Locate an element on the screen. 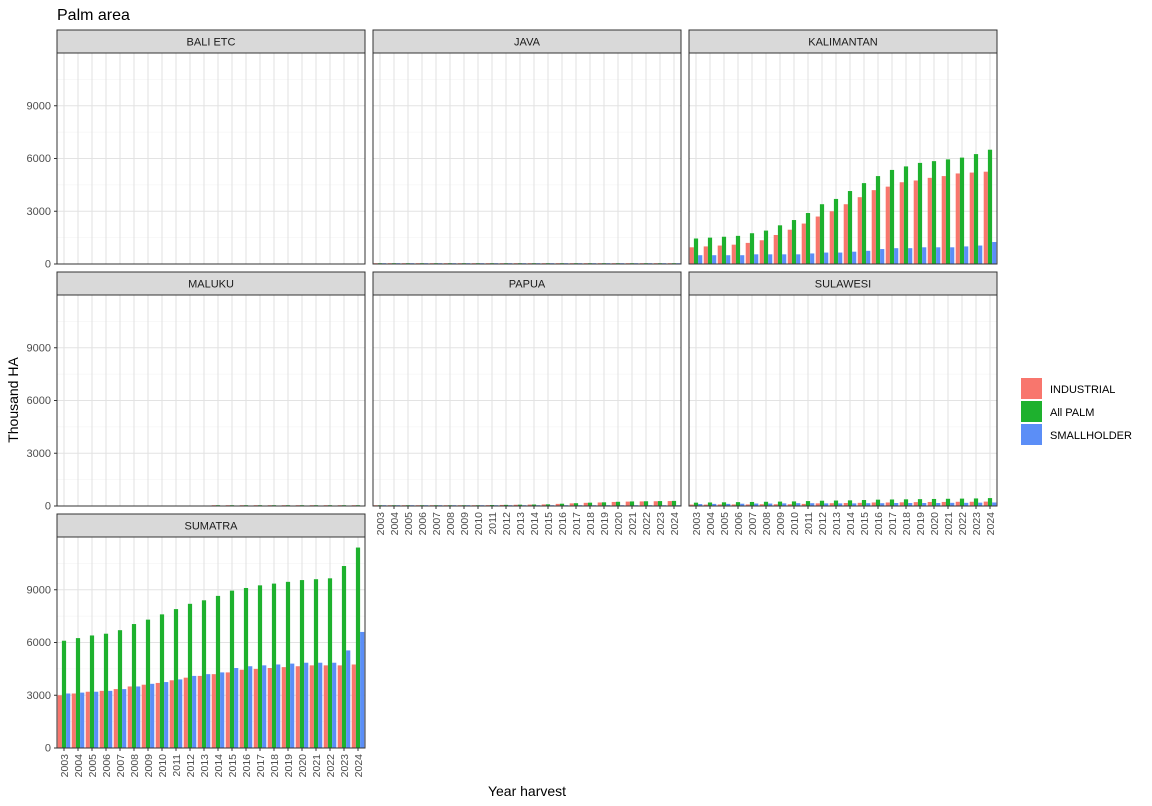  panel-border is located at coordinates (527, 158).